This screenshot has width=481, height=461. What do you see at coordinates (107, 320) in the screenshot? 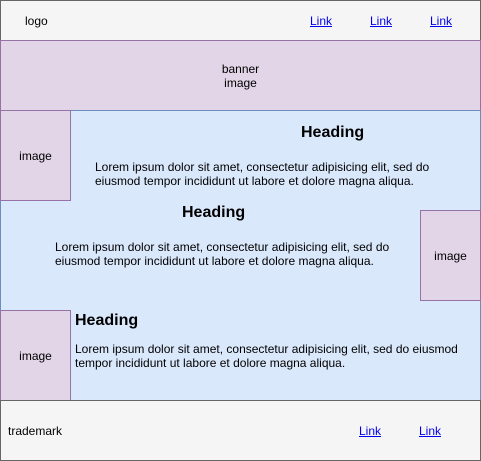
I see `section-3-heading: Heading` at bounding box center [107, 320].